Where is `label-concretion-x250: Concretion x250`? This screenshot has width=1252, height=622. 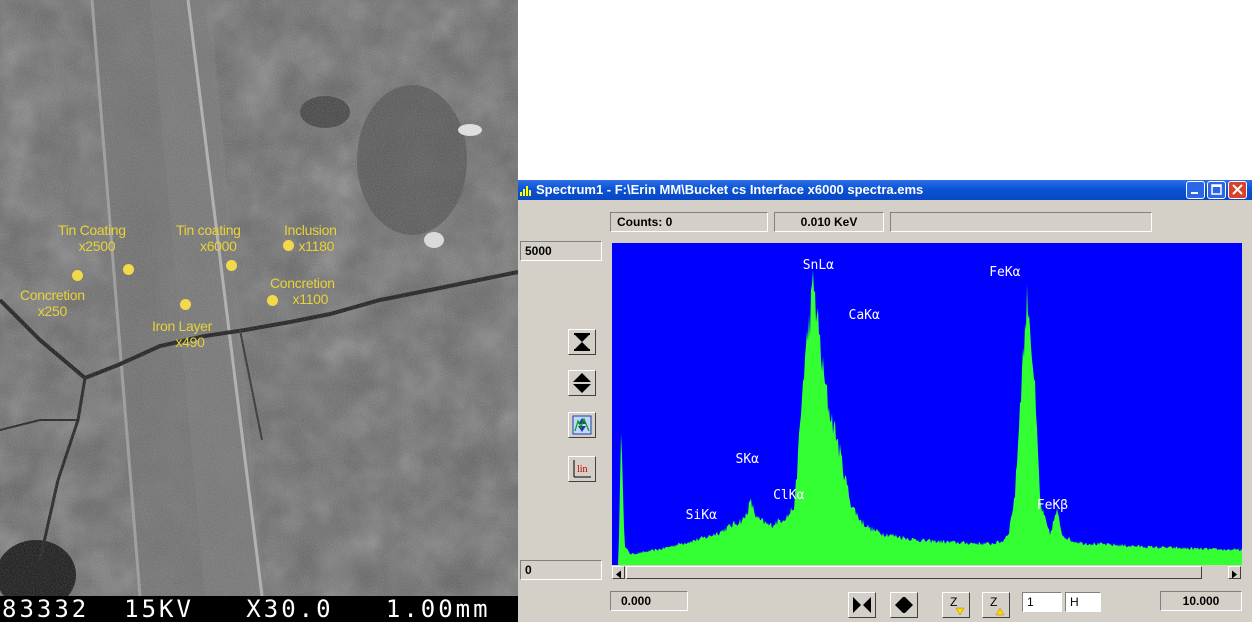 label-concretion-x250: Concretion x250 is located at coordinates (52, 303).